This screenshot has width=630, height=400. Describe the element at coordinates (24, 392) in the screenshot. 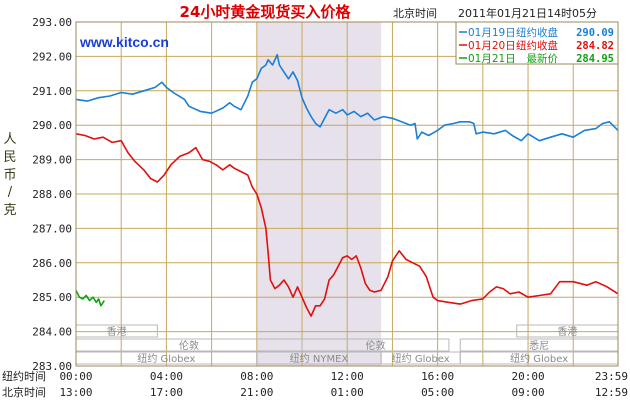

I see `bj-time-row-label: 北京时间` at that location.